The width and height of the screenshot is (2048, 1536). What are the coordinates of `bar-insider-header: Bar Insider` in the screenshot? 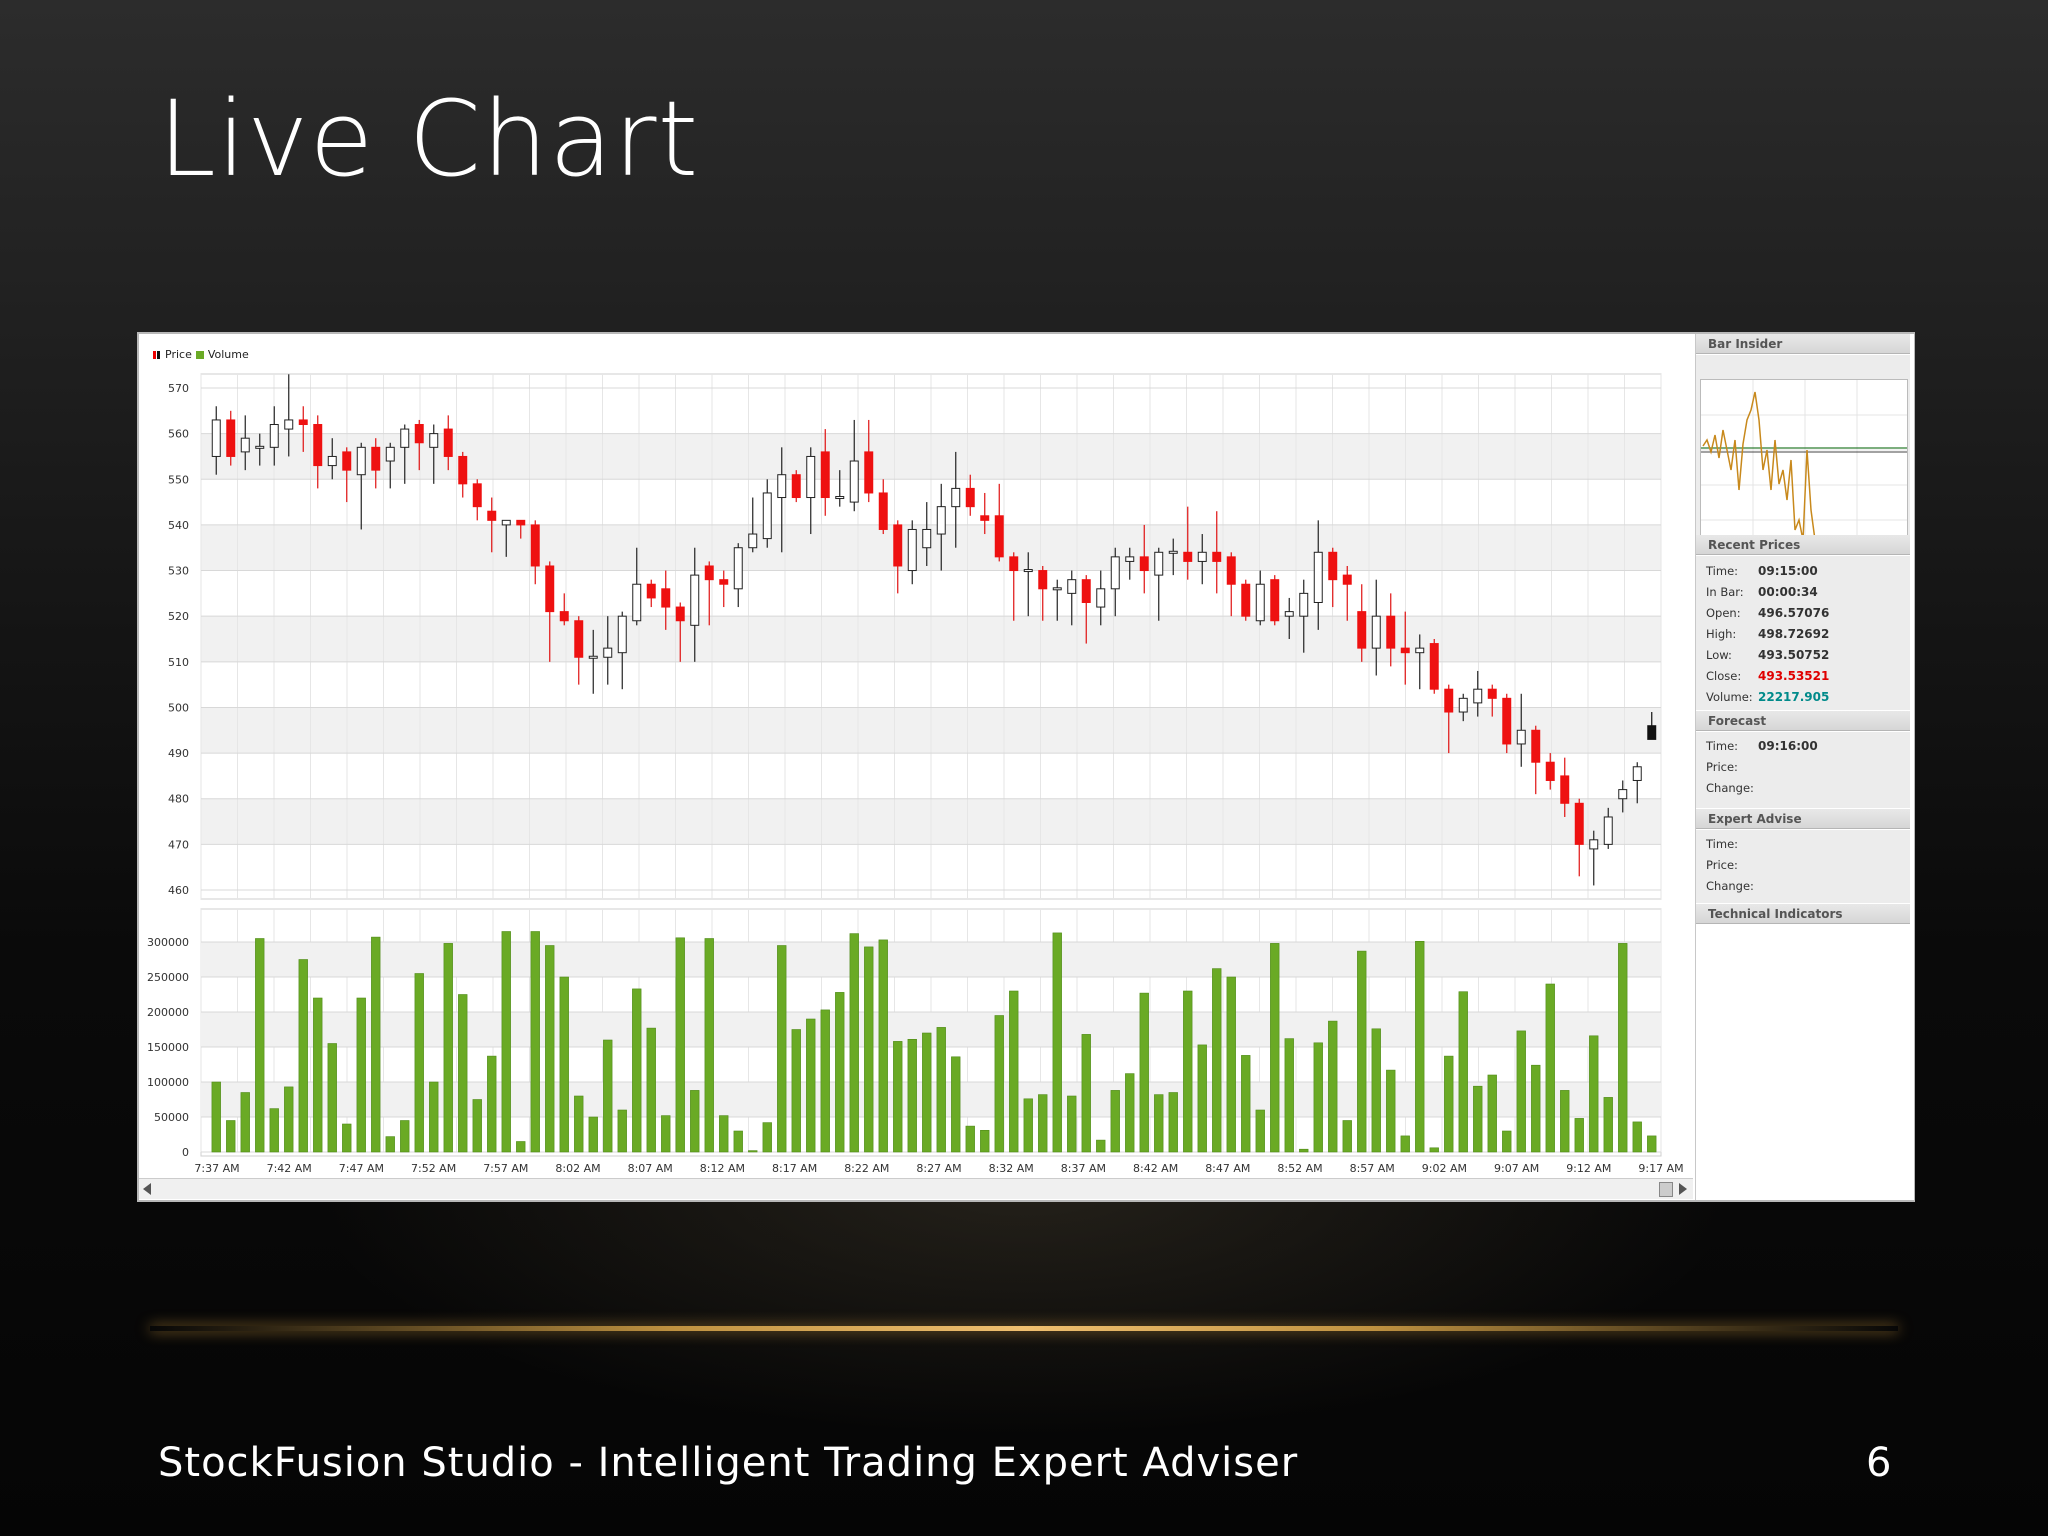 It's located at (1803, 344).